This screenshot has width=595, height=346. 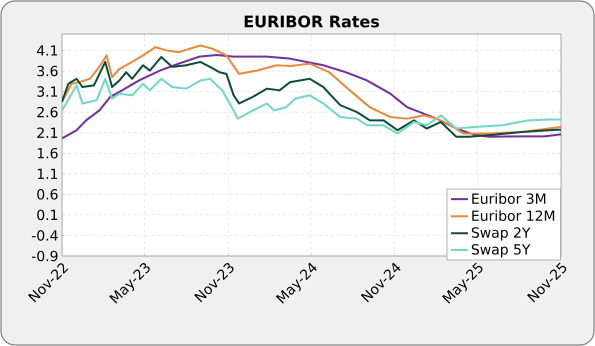 What do you see at coordinates (47, 132) in the screenshot?
I see `y-tick-label: 2.1` at bounding box center [47, 132].